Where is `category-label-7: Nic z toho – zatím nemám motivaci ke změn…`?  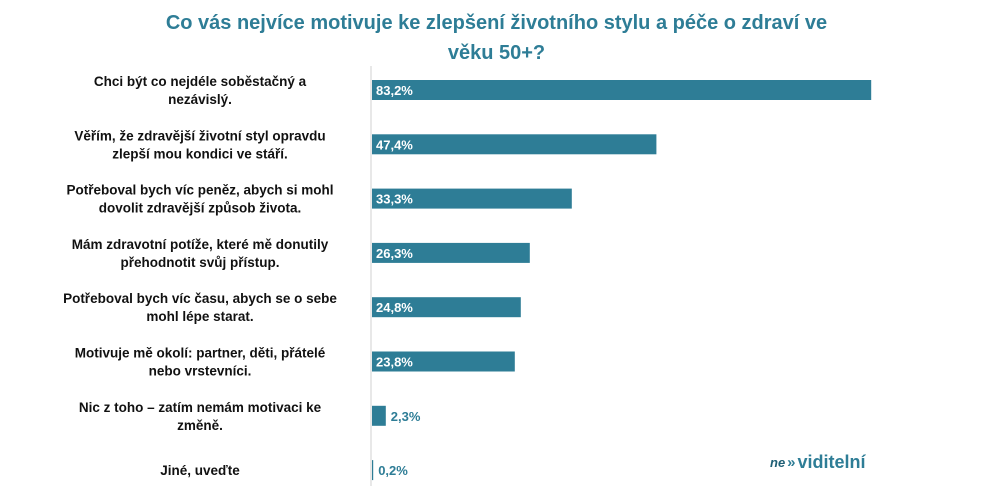
category-label-7: Nic z toho – zatím nemám motivaci ke změn… is located at coordinates (200, 416).